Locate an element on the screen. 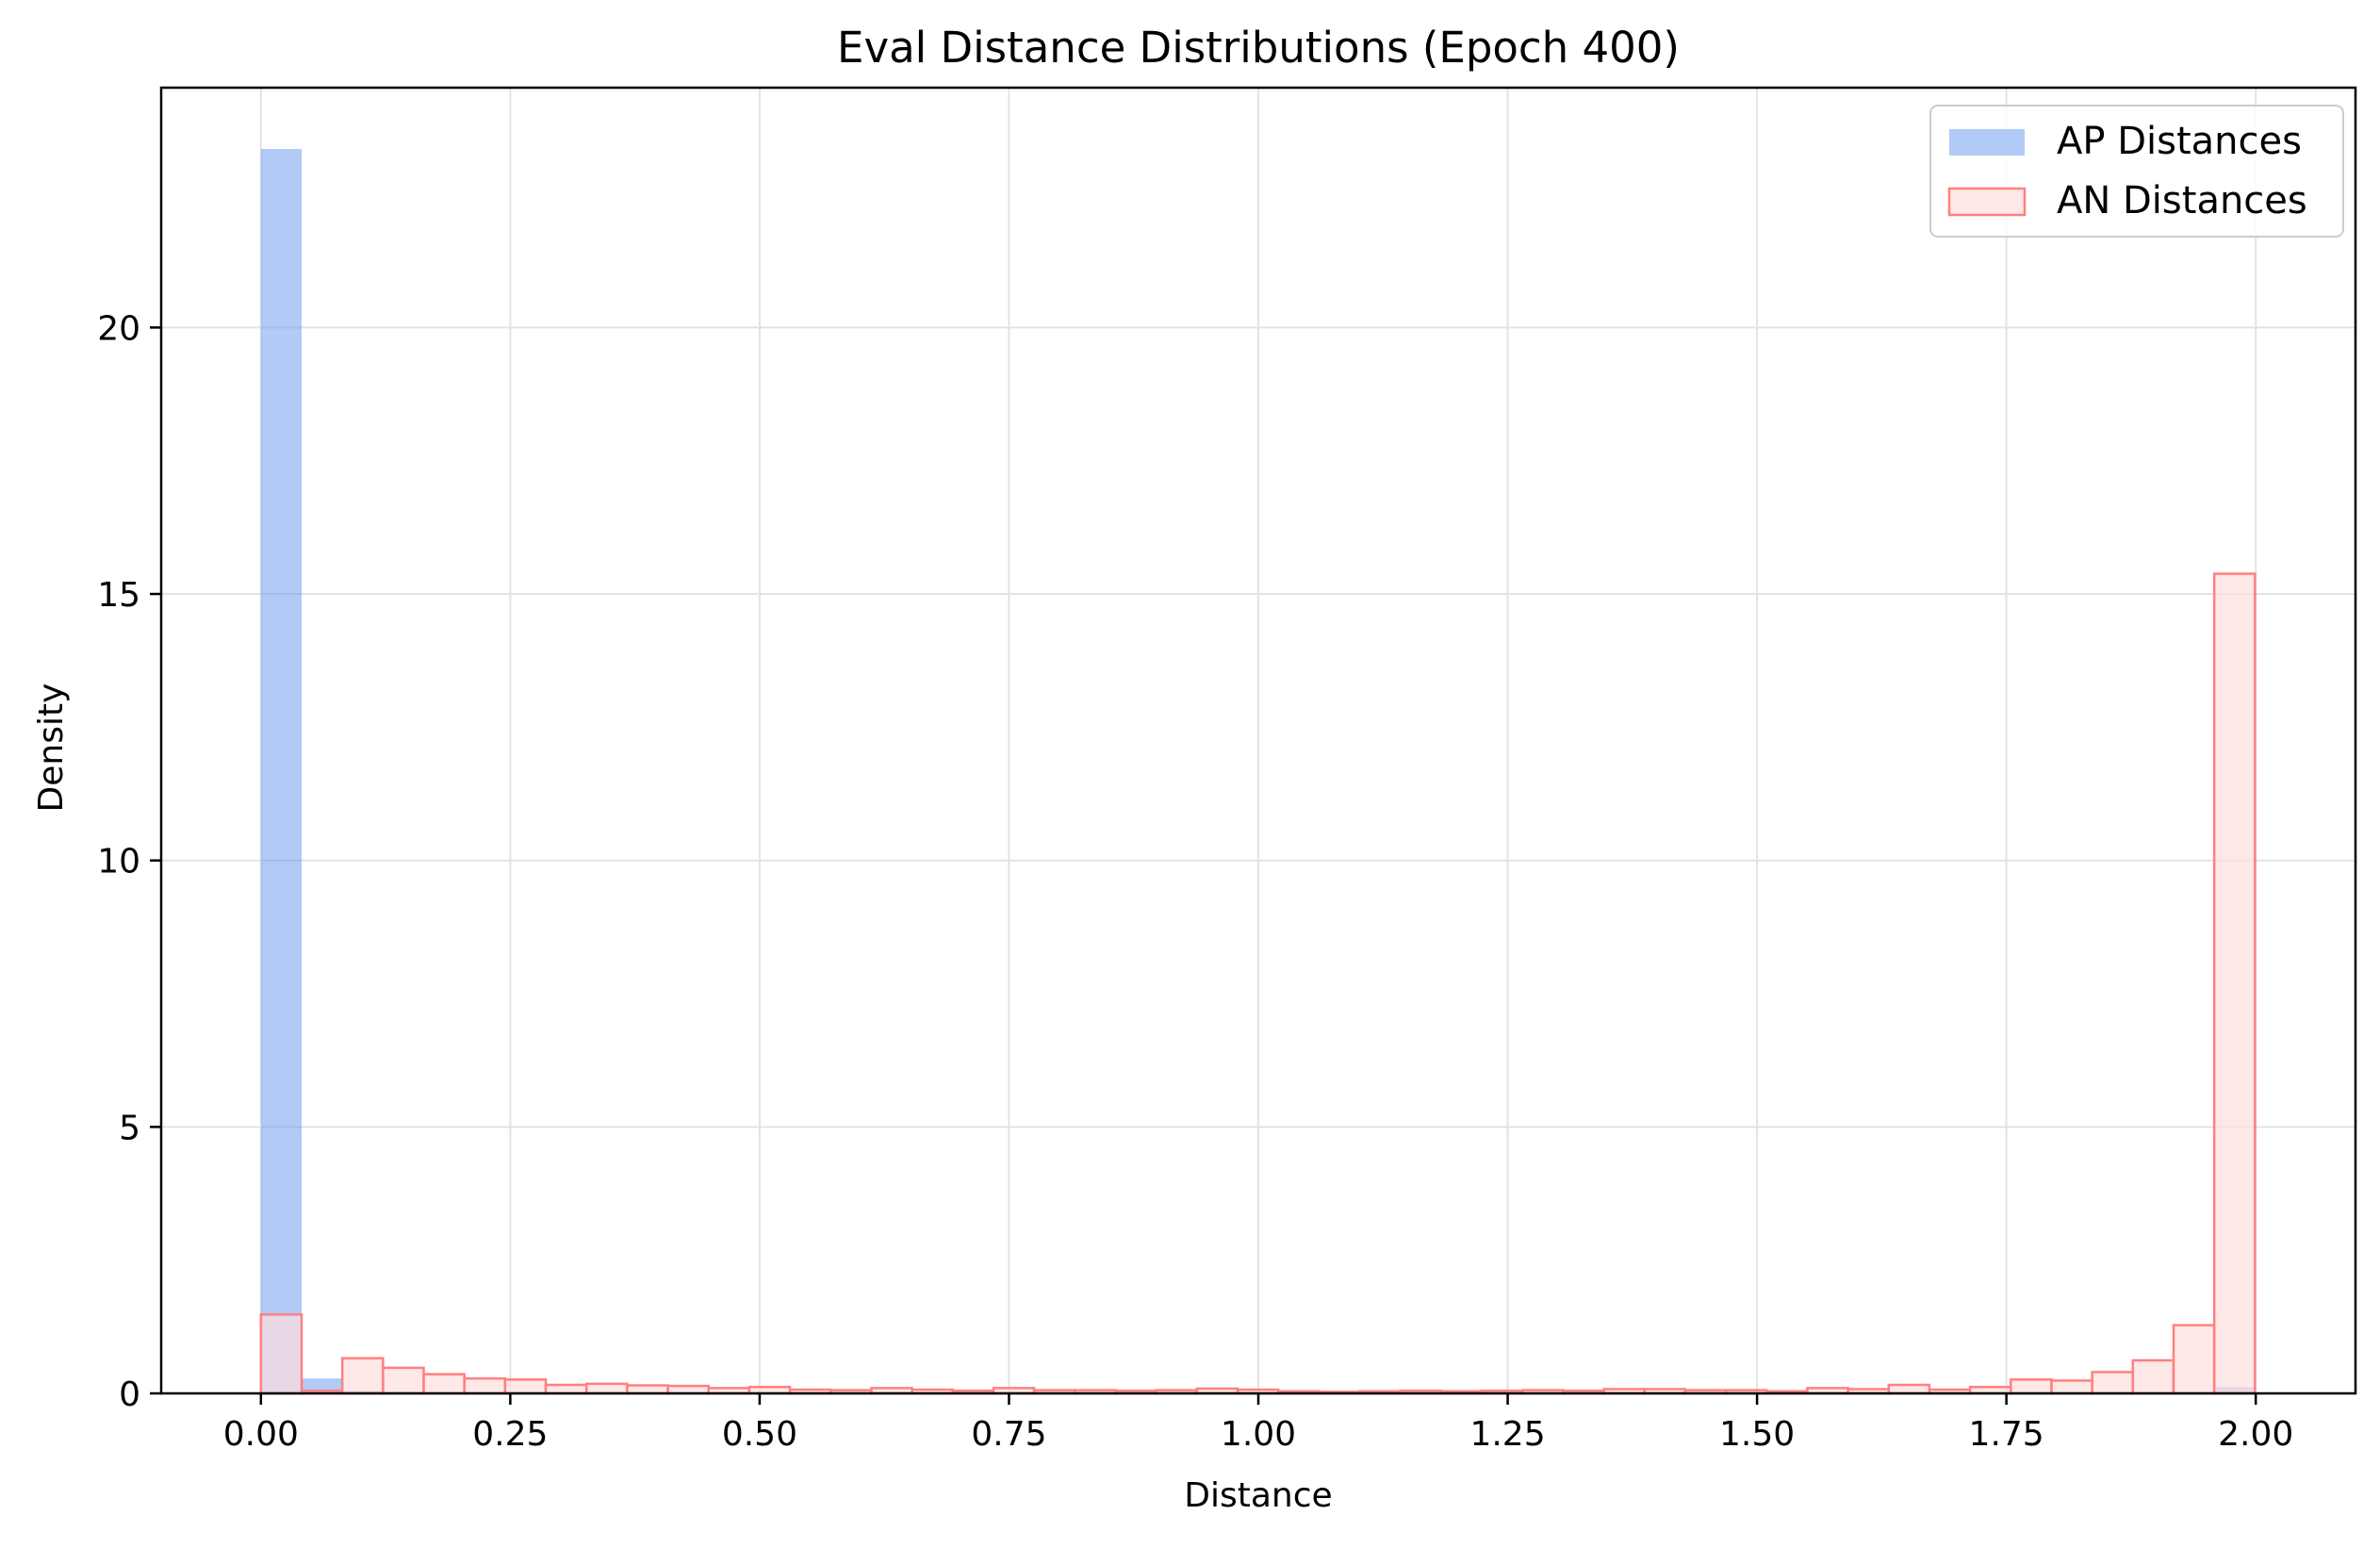 Image resolution: width=2380 pixels, height=1548 pixels. x-tick-label: 2.00 is located at coordinates (2255, 1434).